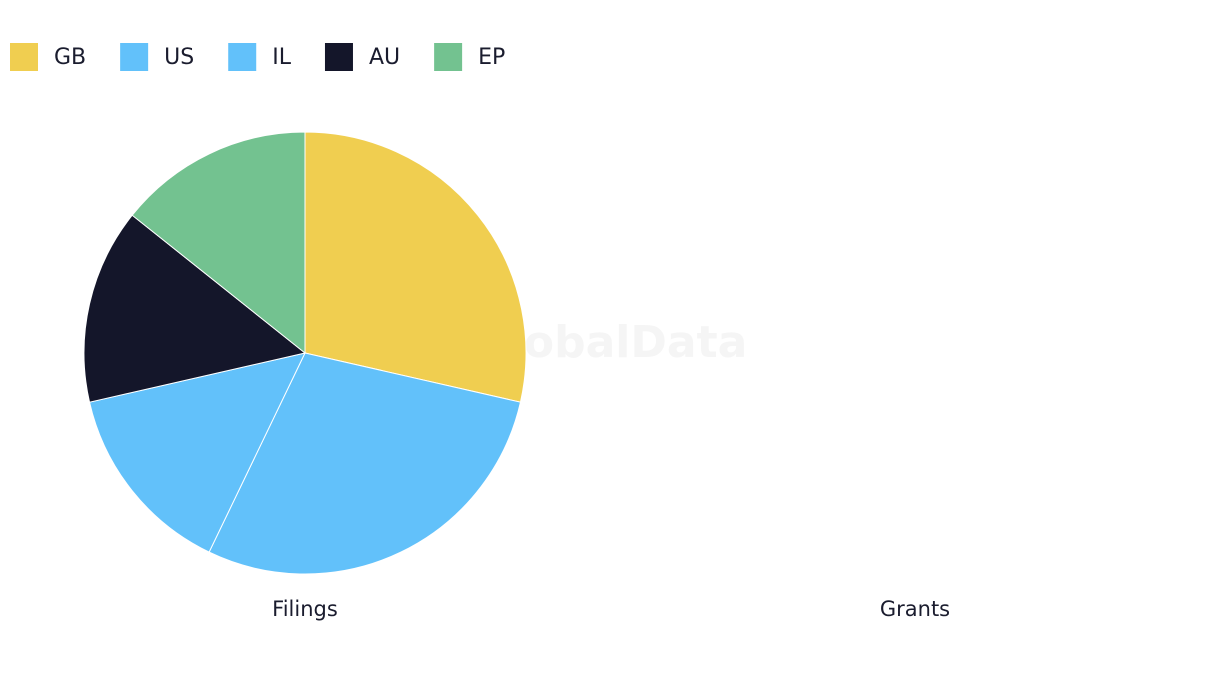 The height and width of the screenshot is (686, 1220). Describe the element at coordinates (179, 57) in the screenshot. I see `legend-label: US` at that location.